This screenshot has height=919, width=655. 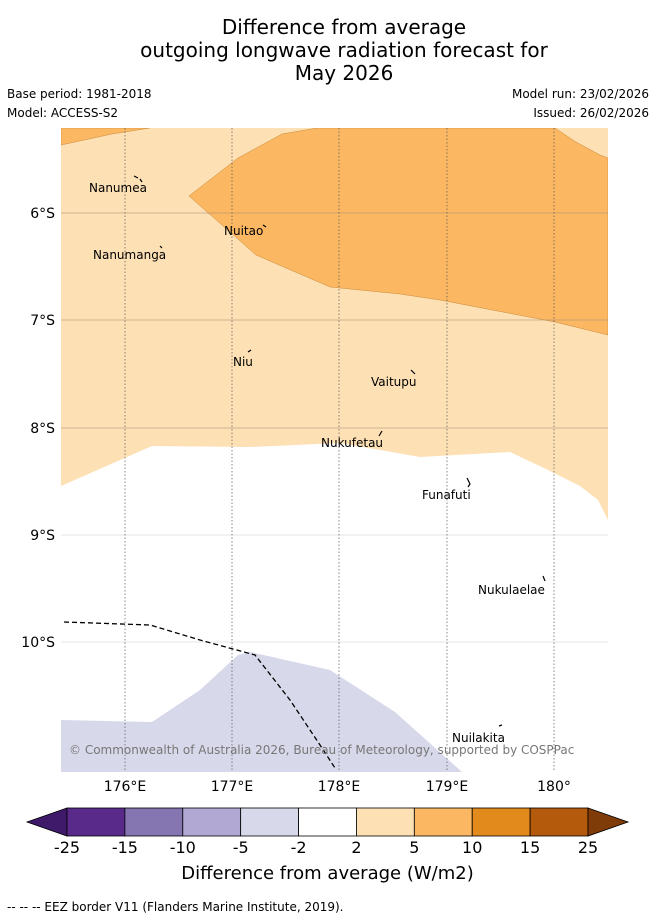 I want to click on place-label-funafuti: Funafuti, so click(x=446, y=495).